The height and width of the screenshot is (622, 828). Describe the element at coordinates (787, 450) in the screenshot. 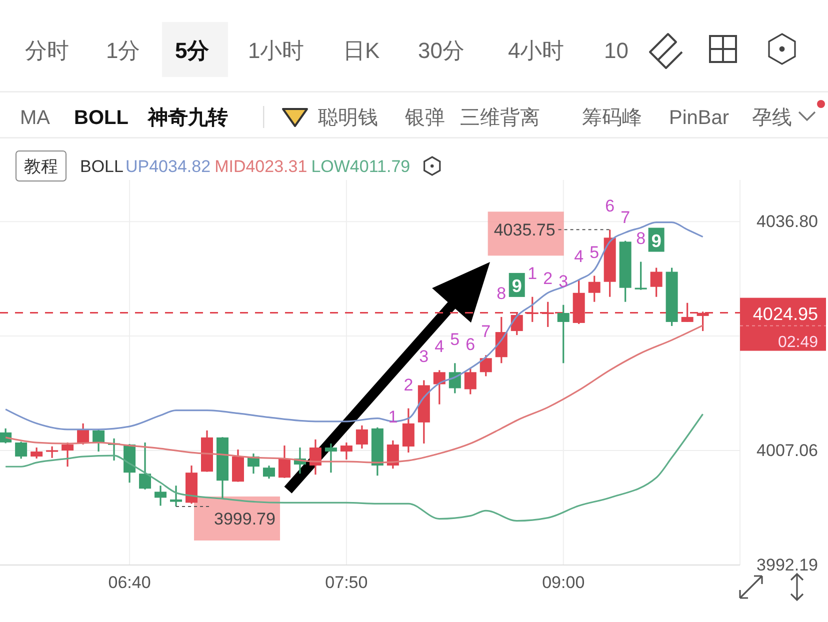

I see `y-tick-label: 4007.06` at that location.